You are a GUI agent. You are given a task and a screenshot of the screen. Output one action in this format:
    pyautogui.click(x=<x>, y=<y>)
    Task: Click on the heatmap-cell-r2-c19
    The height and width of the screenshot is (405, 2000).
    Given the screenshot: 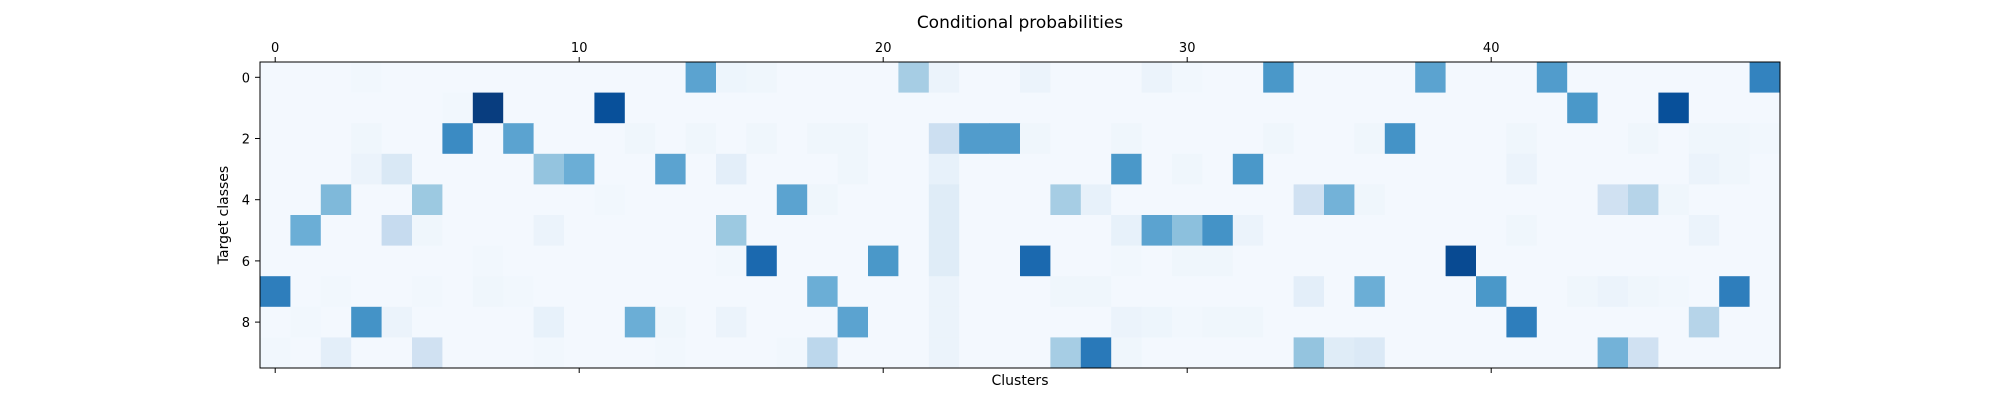 What is the action you would take?
    pyautogui.click(x=853, y=139)
    